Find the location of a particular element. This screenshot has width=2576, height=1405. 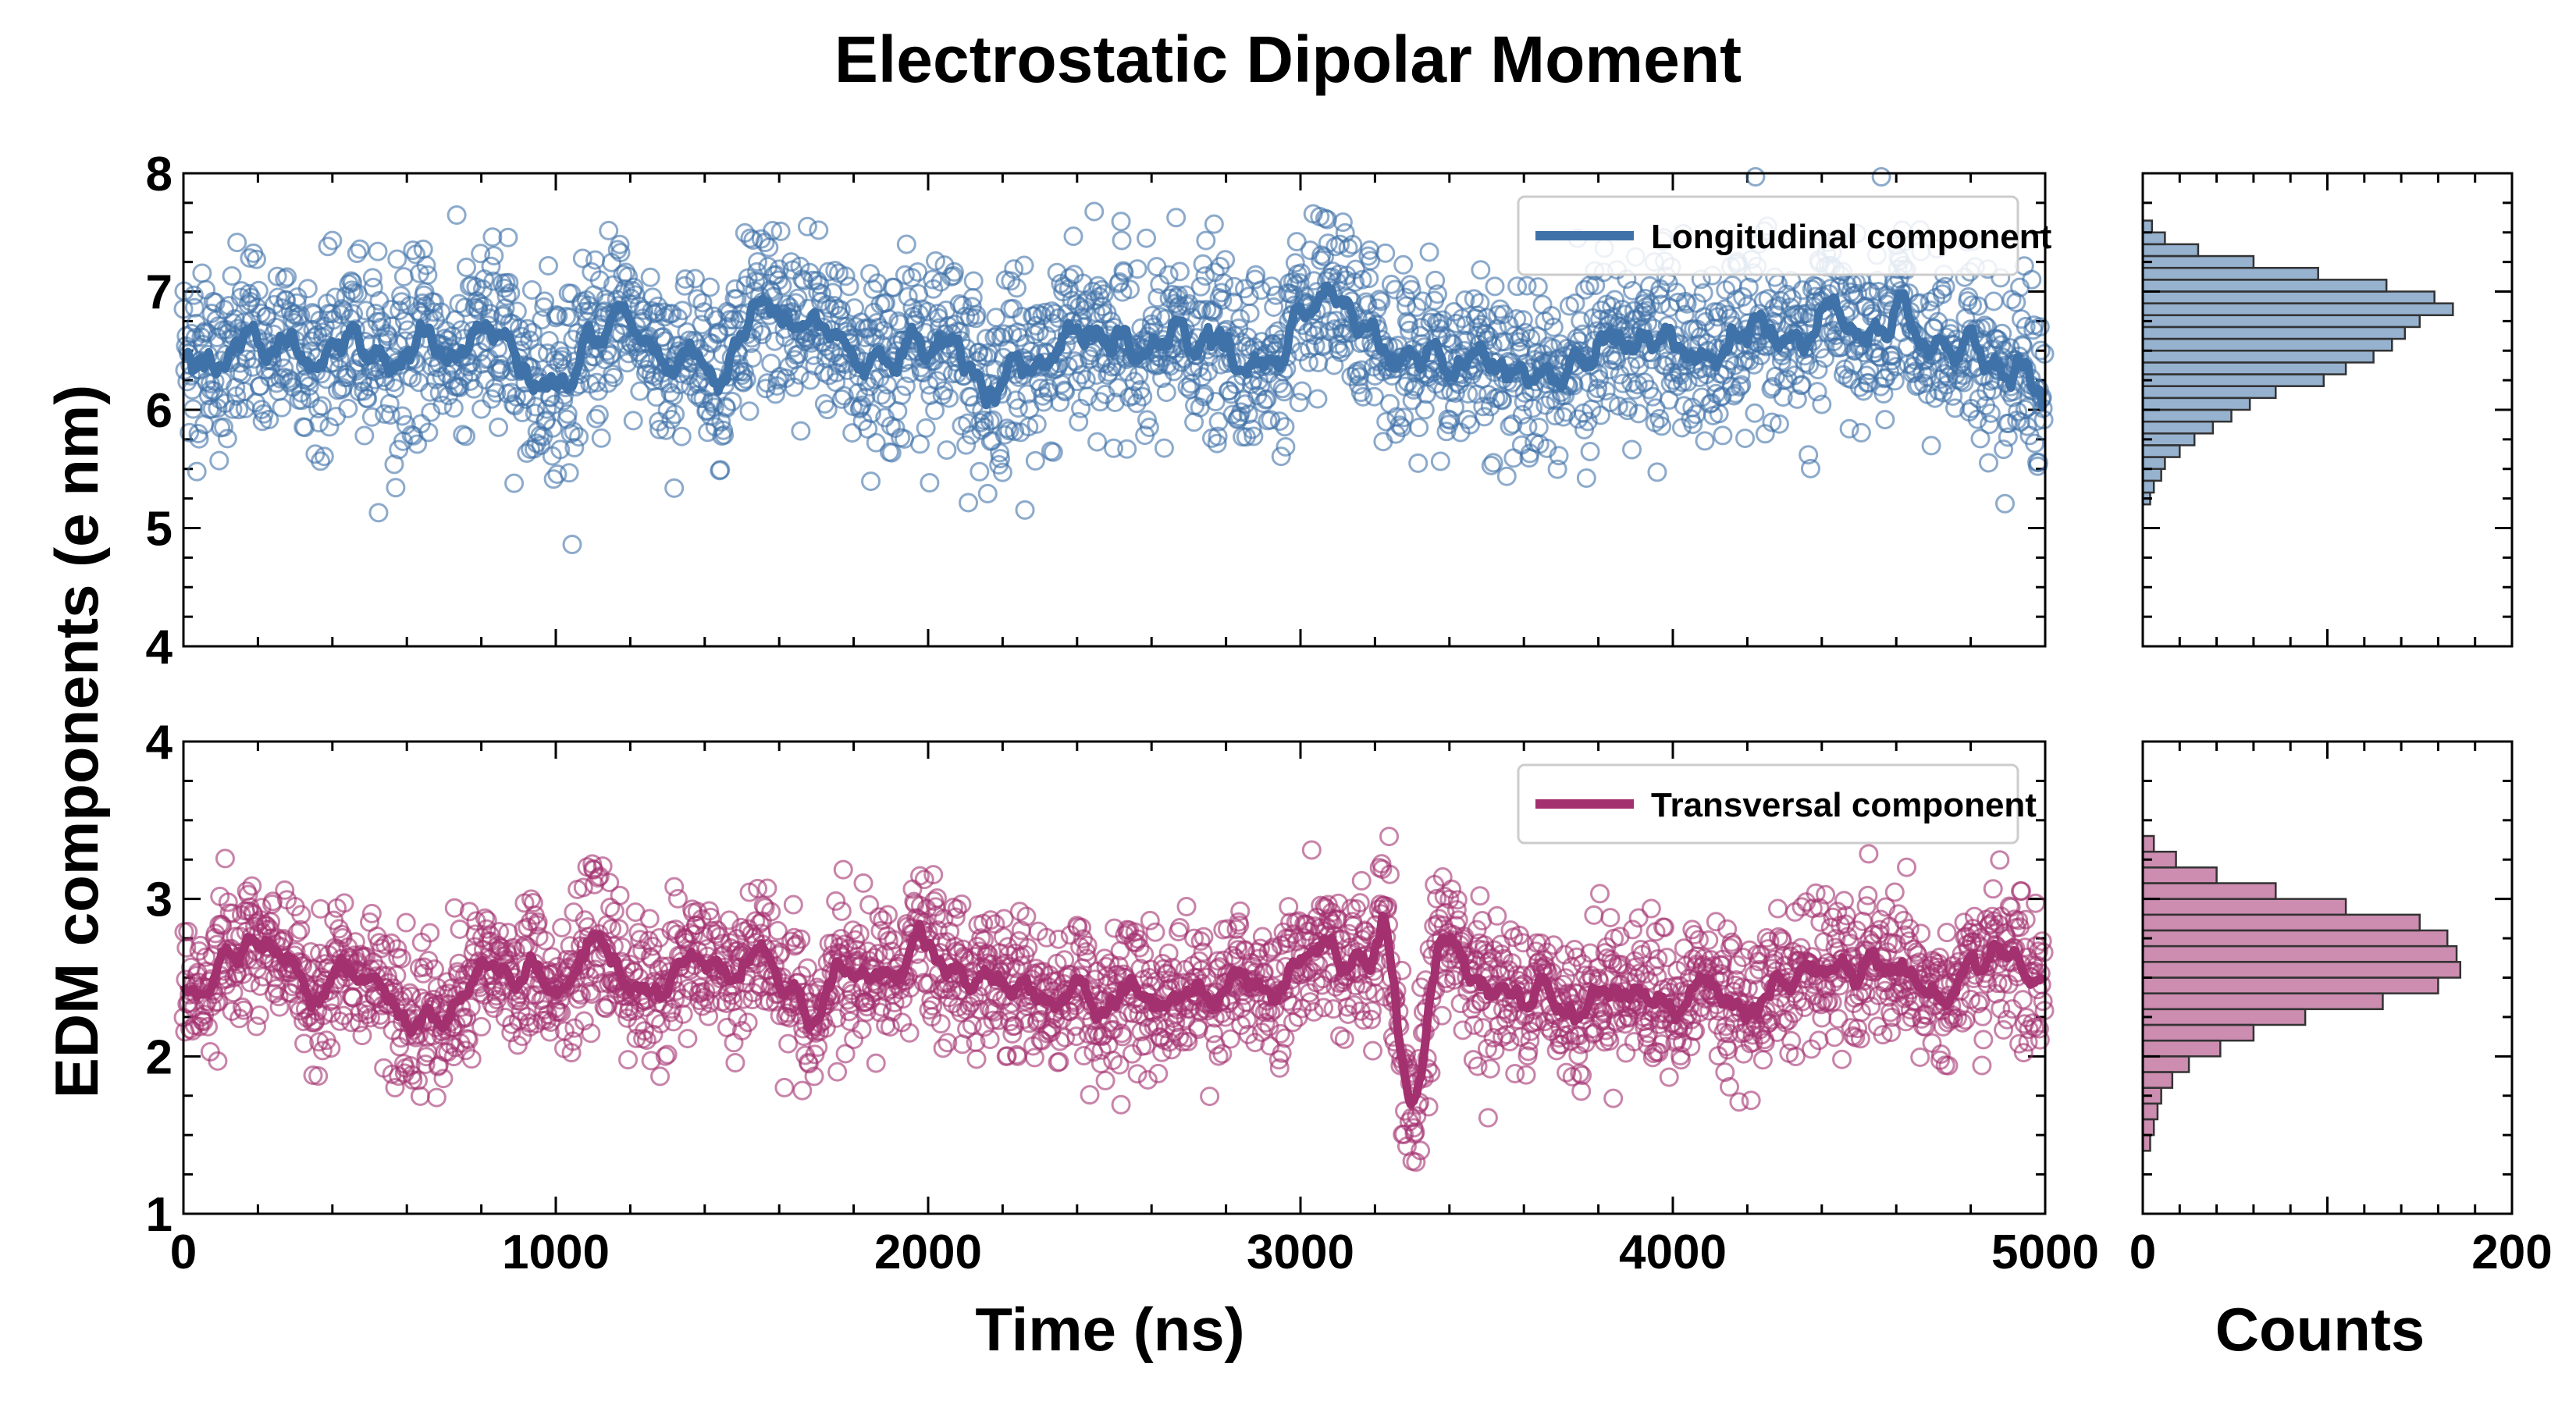

y-tick-label: 2 is located at coordinates (159, 1057).